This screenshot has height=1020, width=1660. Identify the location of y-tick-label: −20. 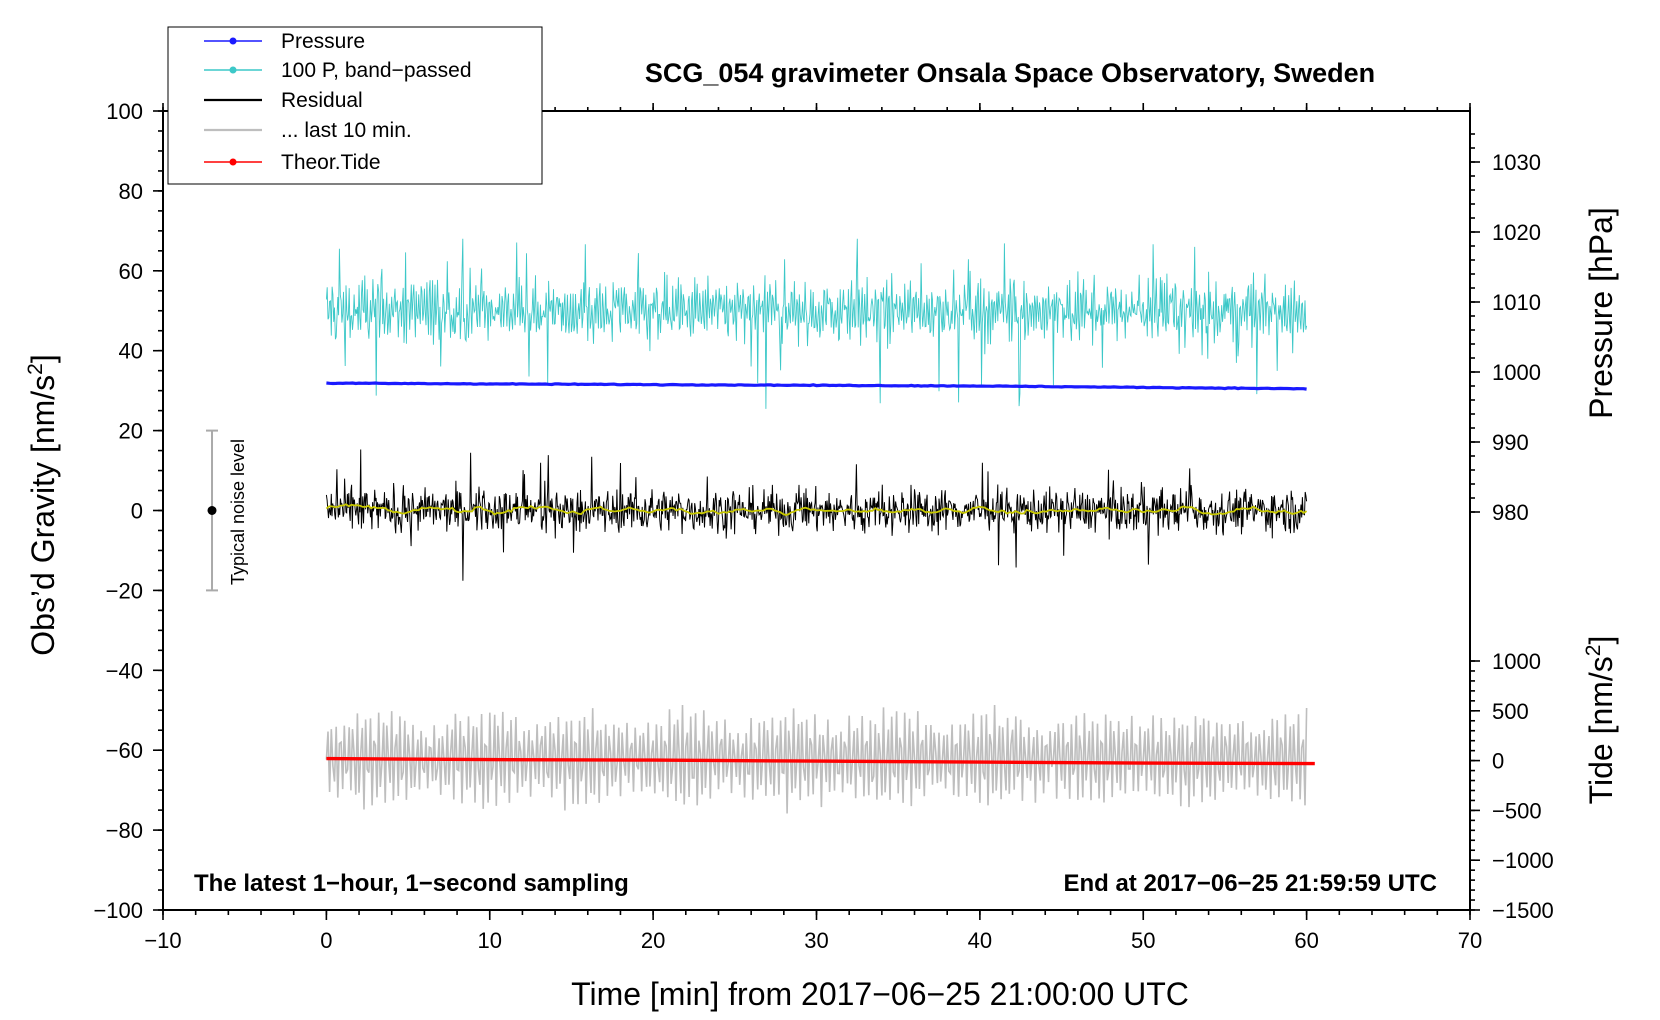
(124, 590).